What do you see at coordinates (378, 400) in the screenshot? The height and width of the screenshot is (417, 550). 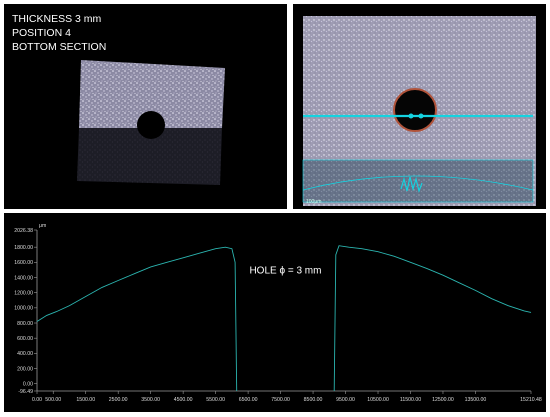 I see `x-tick-label: 10500.00` at bounding box center [378, 400].